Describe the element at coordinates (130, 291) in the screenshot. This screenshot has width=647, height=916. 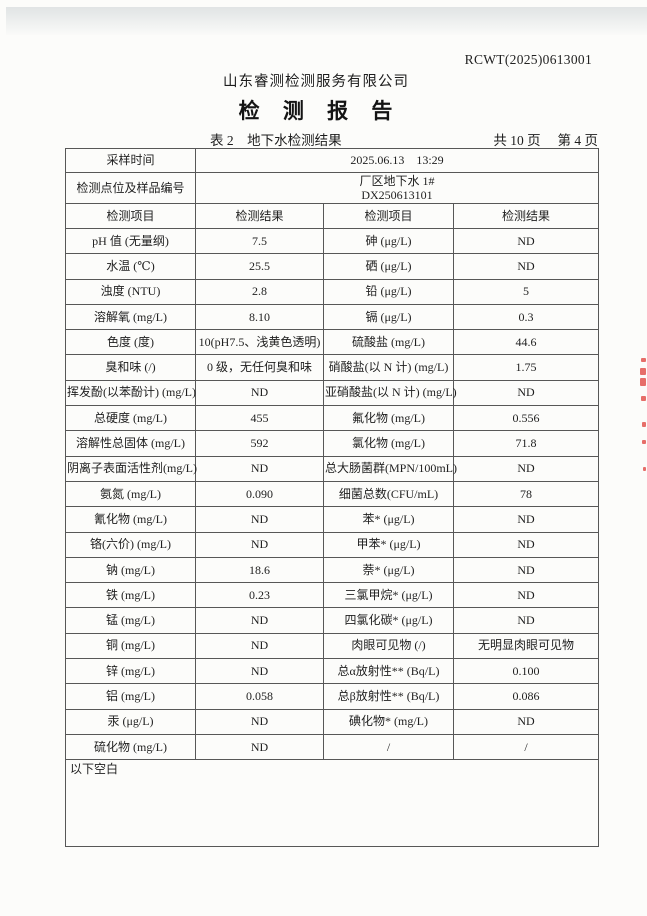
I see `item-label: 浊度 (NTU)` at that location.